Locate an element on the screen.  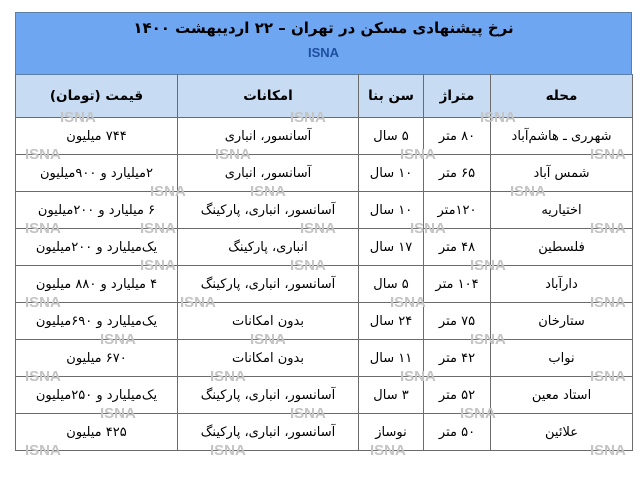
header-price: قیمت (تومان) is located at coordinates (96, 96).